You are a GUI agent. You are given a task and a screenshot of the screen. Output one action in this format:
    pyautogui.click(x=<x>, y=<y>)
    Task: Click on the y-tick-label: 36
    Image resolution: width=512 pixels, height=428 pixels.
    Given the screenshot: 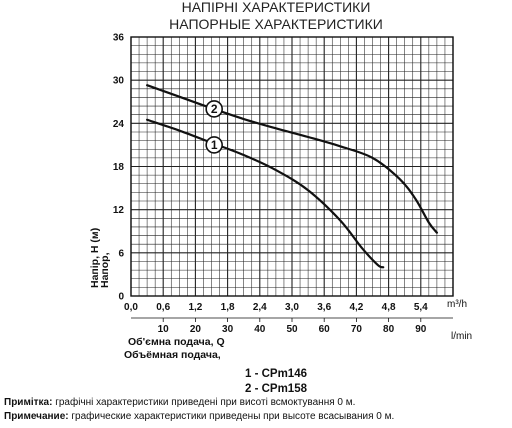 What is the action you would take?
    pyautogui.click(x=119, y=38)
    